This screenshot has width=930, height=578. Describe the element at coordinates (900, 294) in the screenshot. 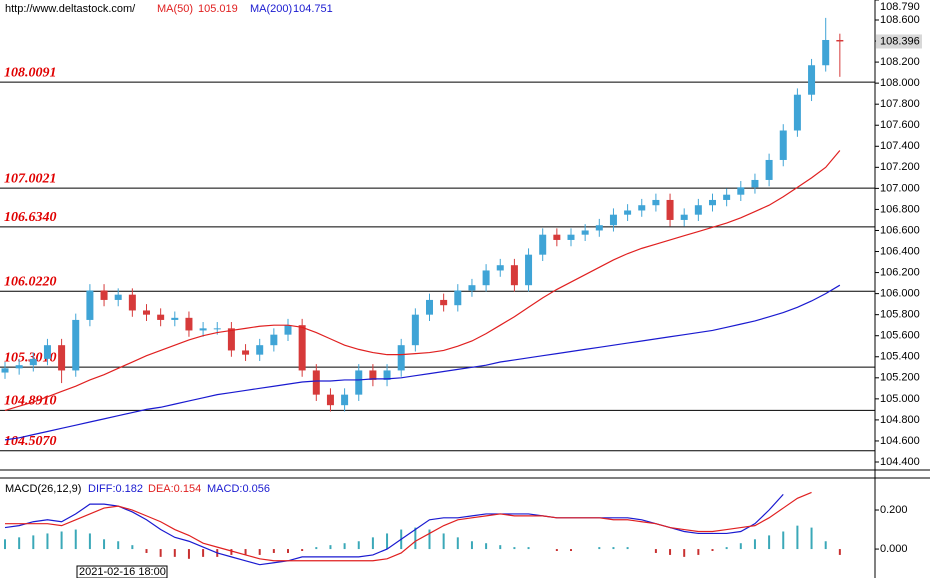

I see `y-tick-label: 106.000` at that location.